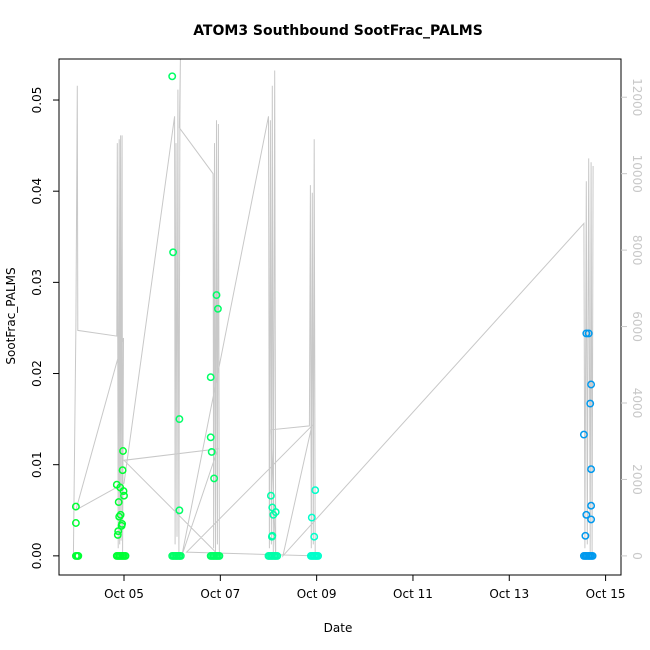  What do you see at coordinates (637, 403) in the screenshot?
I see `y2-tick-label: 4000` at bounding box center [637, 403].